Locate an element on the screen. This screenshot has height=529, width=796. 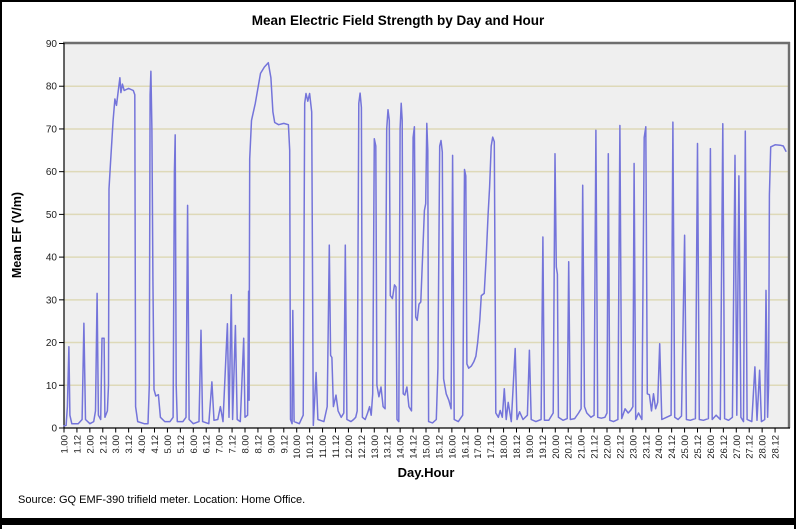
x-tick-label: 8.00 is located at coordinates (246, 444).